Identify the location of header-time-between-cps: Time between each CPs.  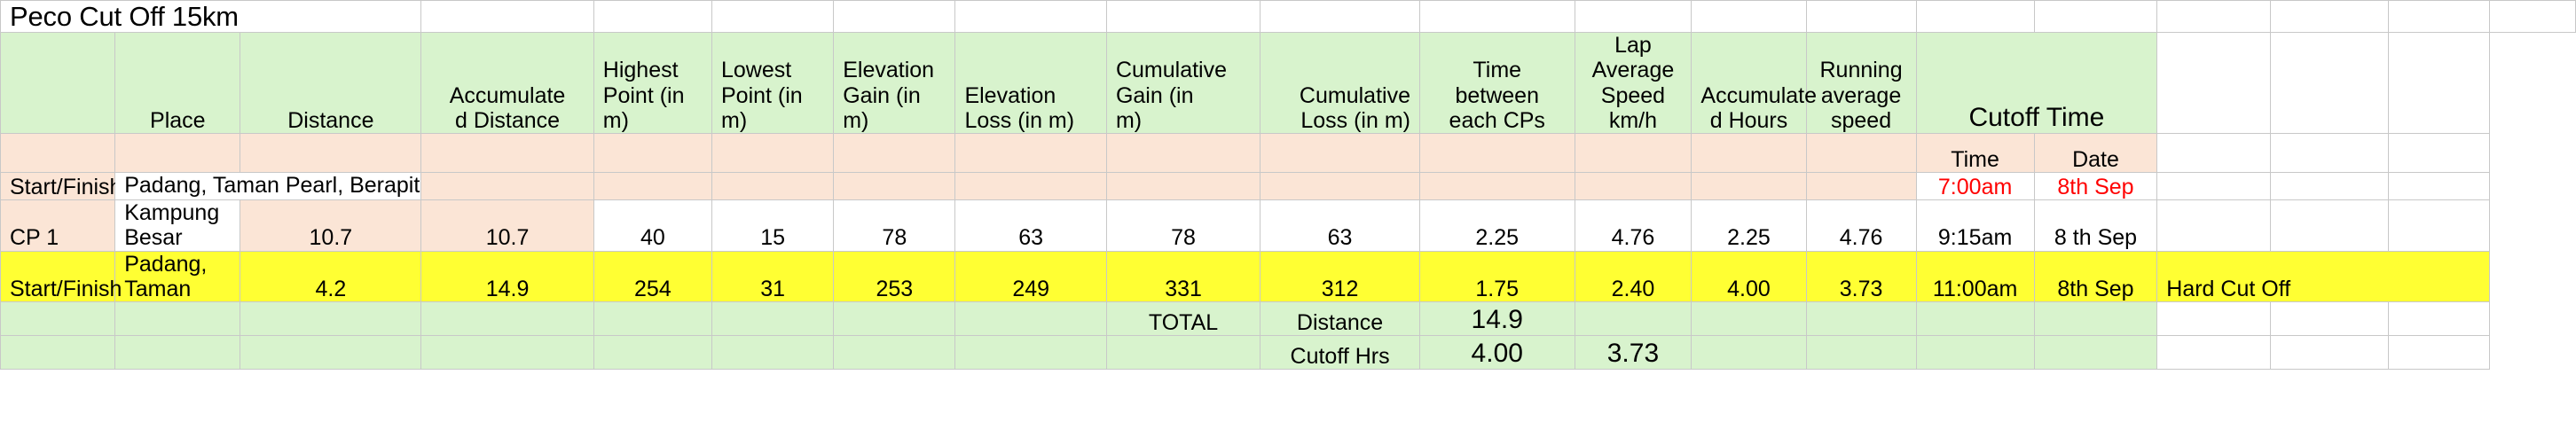
(1496, 83).